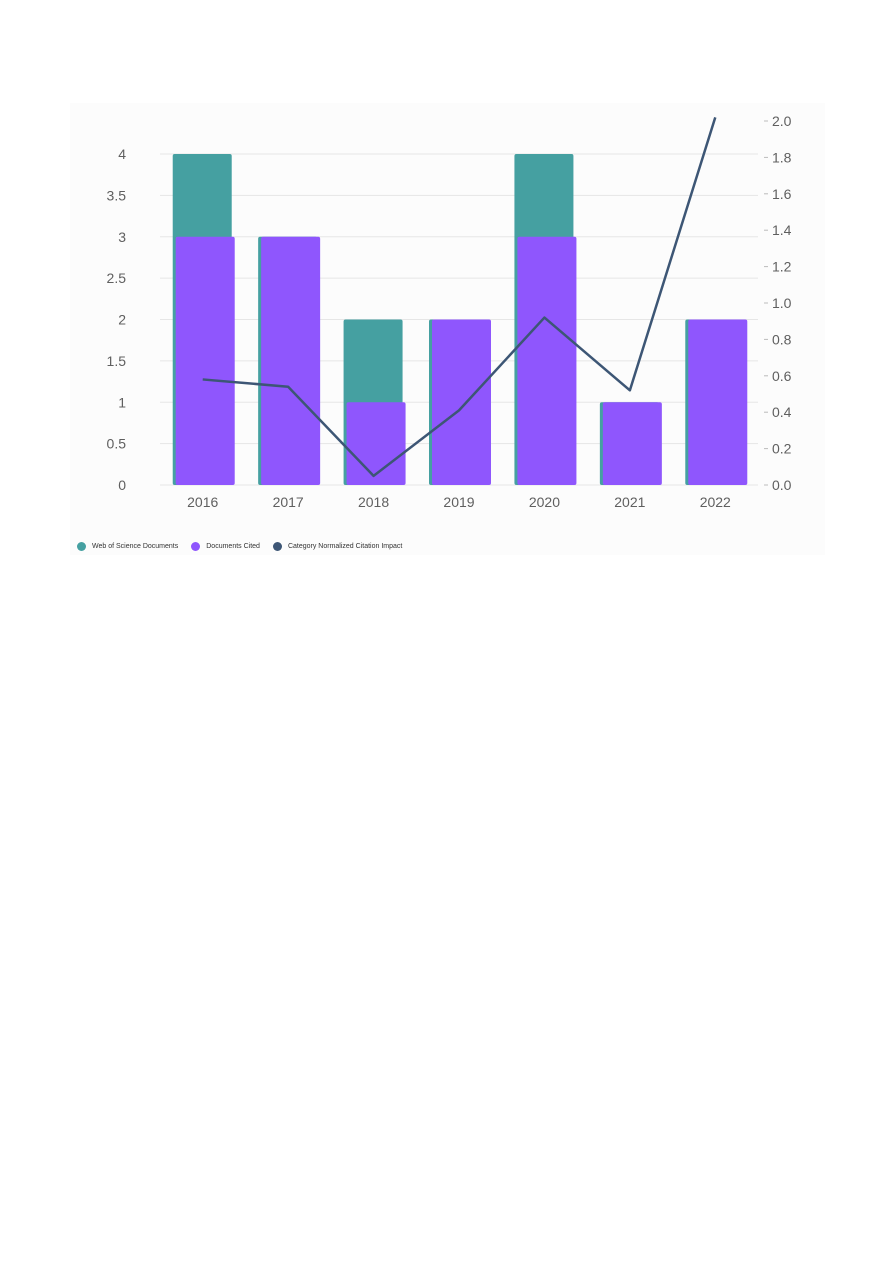  I want to click on x-tick-label: 2021, so click(629, 502).